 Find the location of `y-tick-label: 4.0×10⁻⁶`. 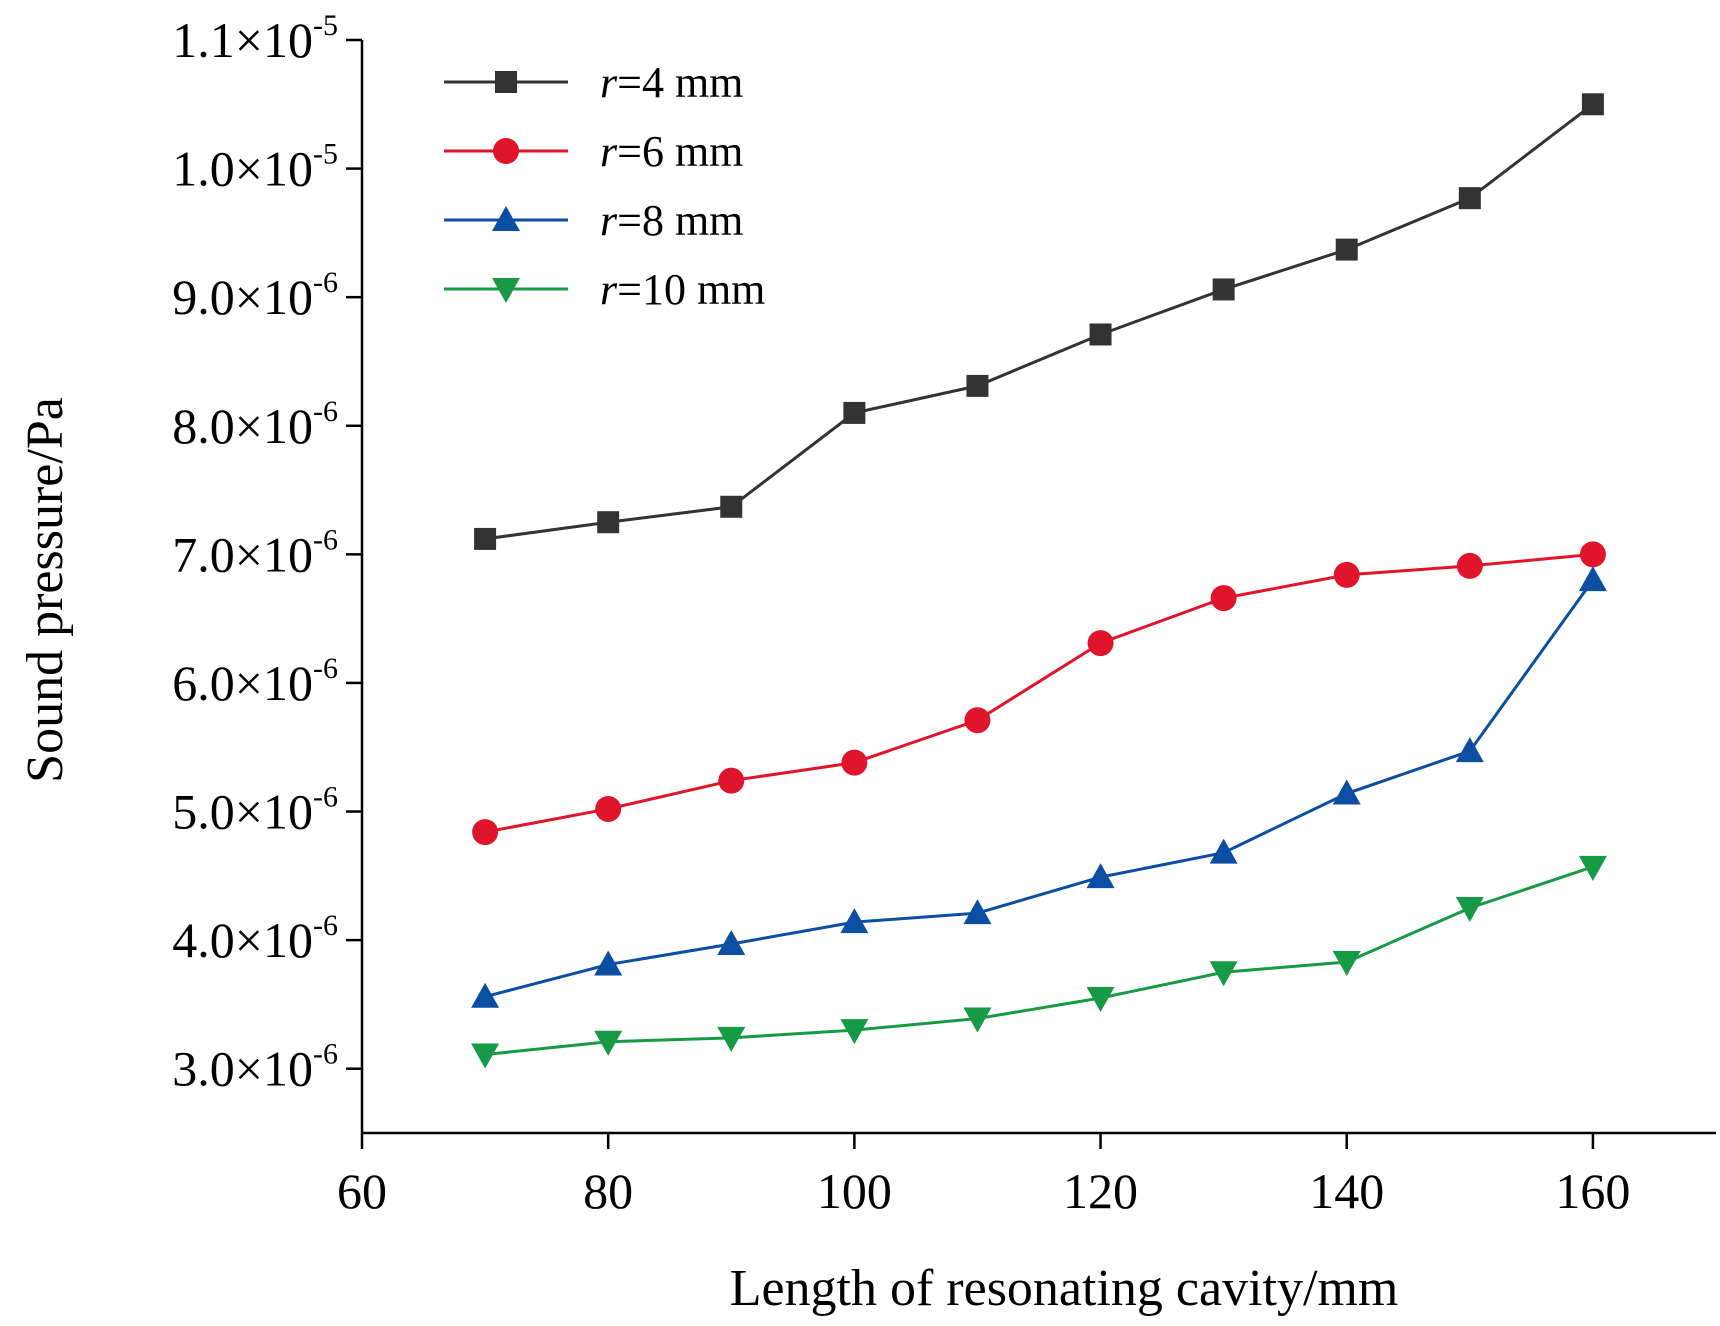

y-tick-label: 4.0×10⁻⁶ is located at coordinates (255, 938).